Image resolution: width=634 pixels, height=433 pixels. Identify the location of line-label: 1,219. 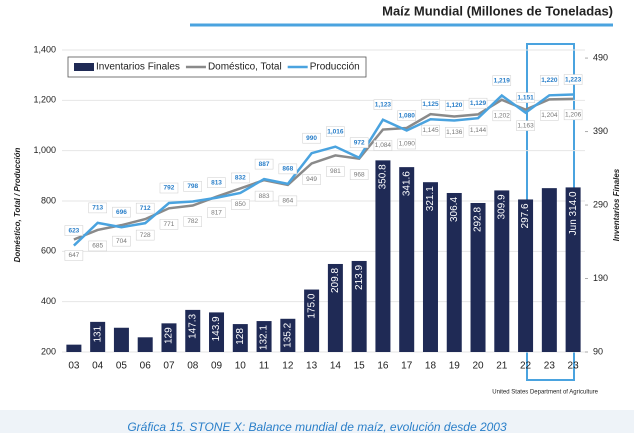
(502, 80).